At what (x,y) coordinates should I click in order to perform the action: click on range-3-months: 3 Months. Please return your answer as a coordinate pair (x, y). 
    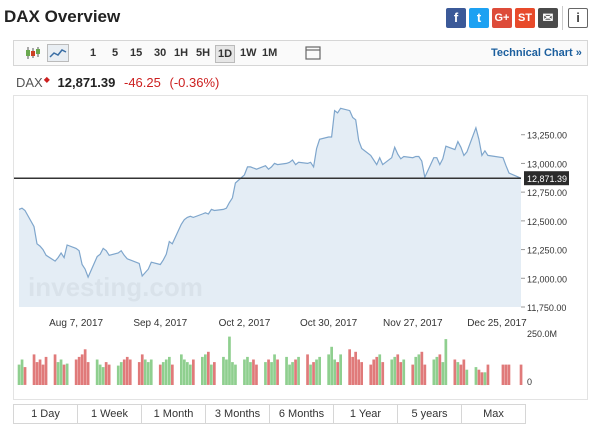
    Looking at the image, I should click on (238, 414).